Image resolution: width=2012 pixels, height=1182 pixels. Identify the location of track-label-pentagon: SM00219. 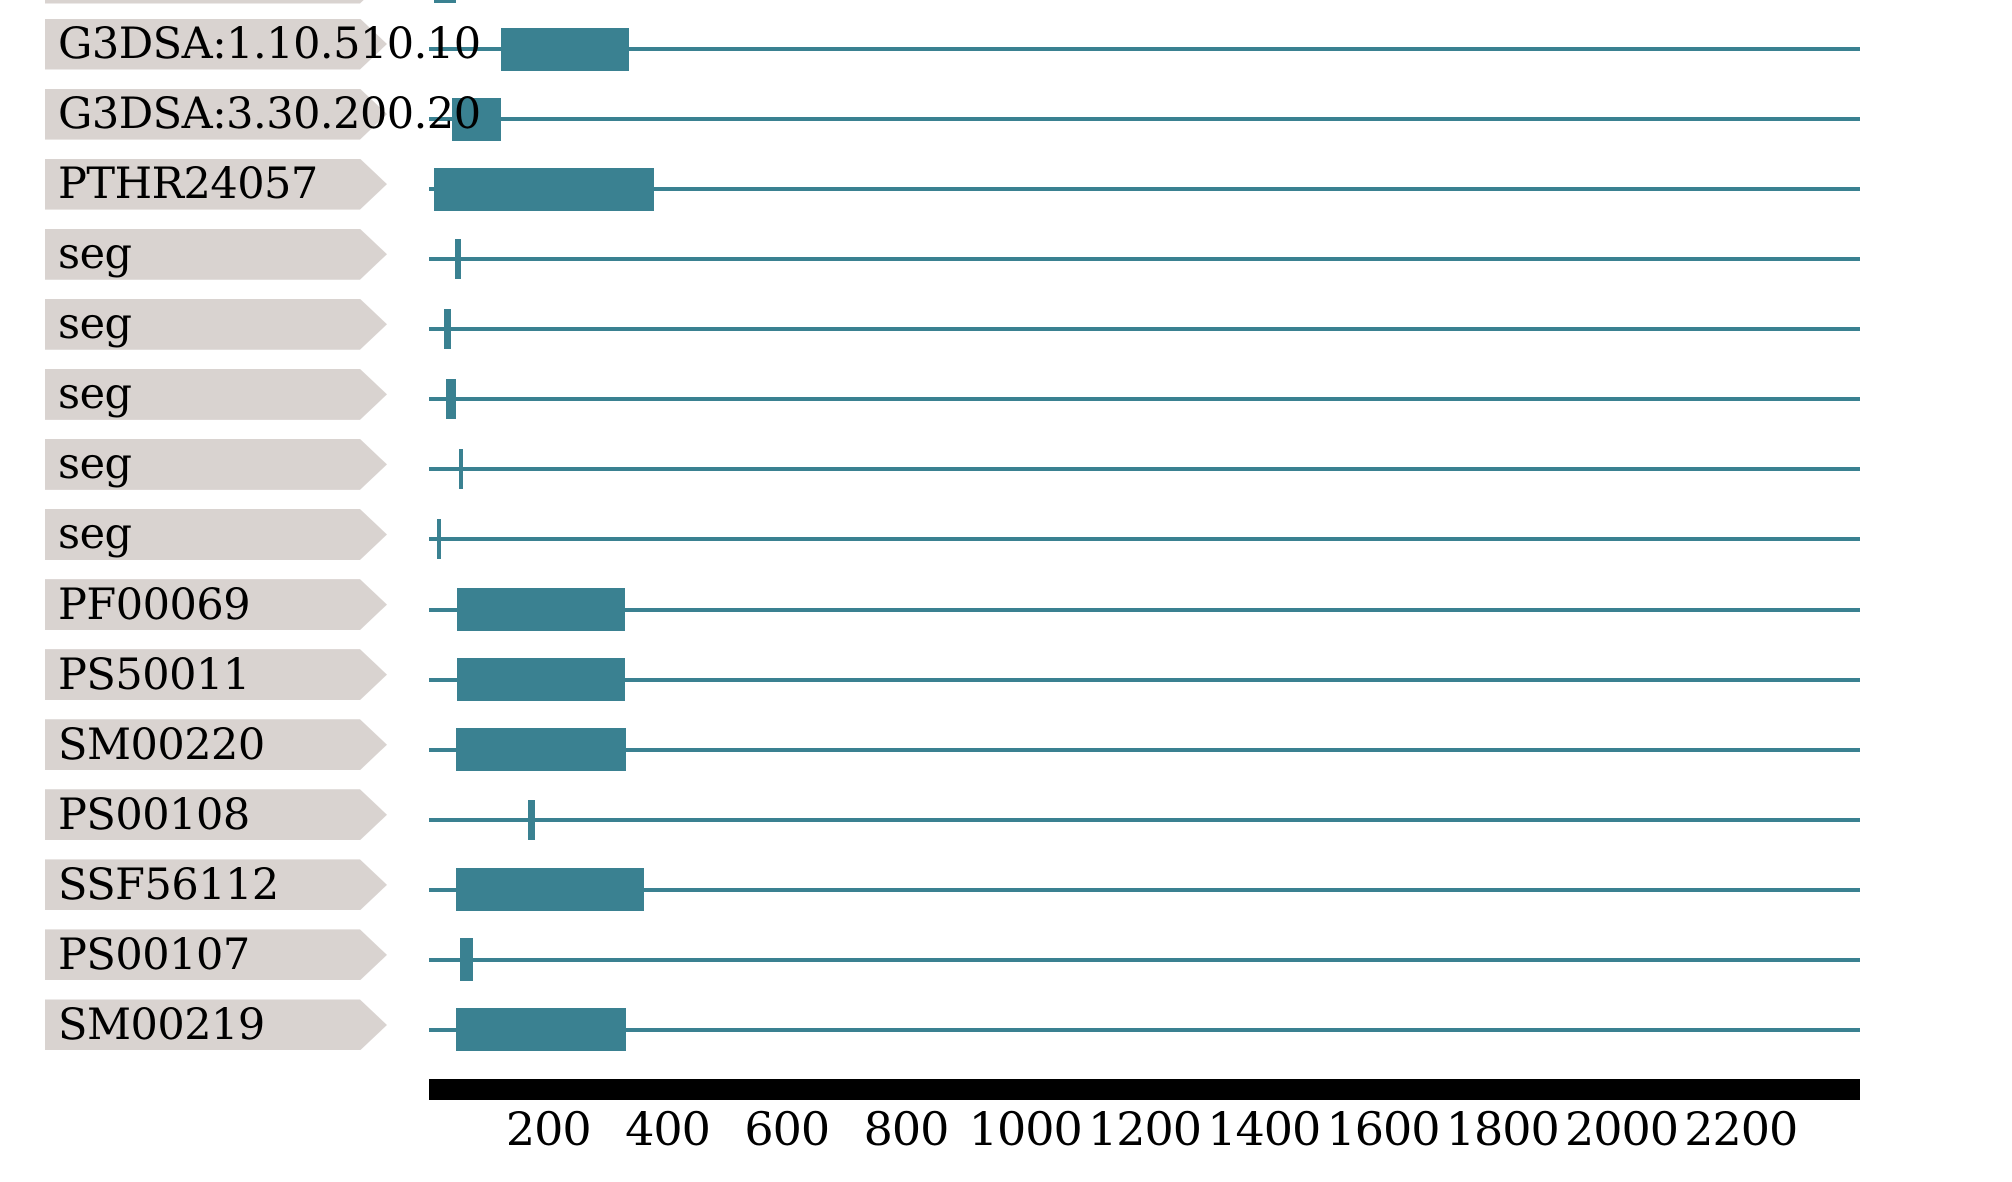
(216, 1024).